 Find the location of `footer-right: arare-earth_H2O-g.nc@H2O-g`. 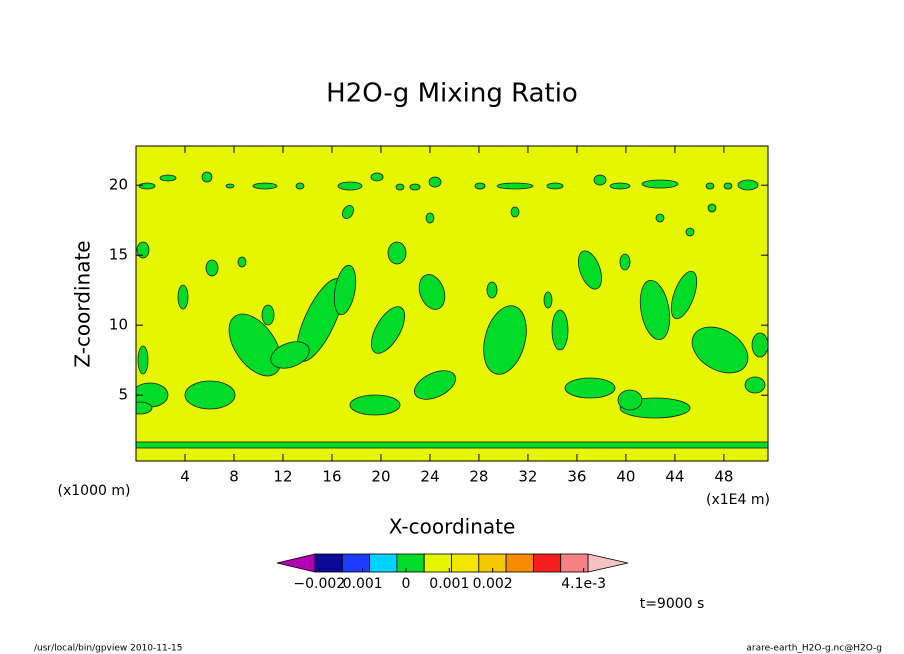

footer-right: arare-earth_H2O-g.nc@H2O-g is located at coordinates (814, 649).